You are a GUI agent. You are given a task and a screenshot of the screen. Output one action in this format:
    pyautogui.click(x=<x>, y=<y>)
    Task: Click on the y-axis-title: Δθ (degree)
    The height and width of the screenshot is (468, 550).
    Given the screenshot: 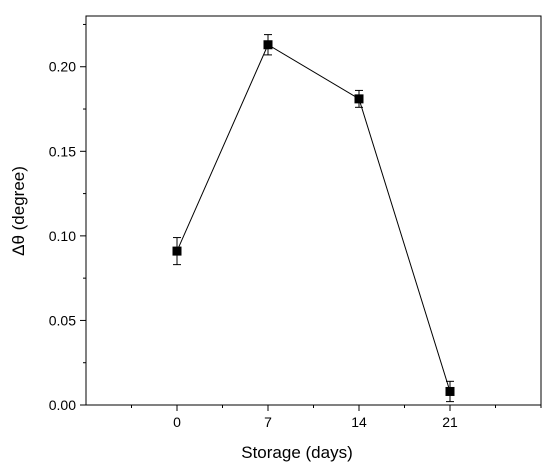 What is the action you would take?
    pyautogui.click(x=18, y=211)
    